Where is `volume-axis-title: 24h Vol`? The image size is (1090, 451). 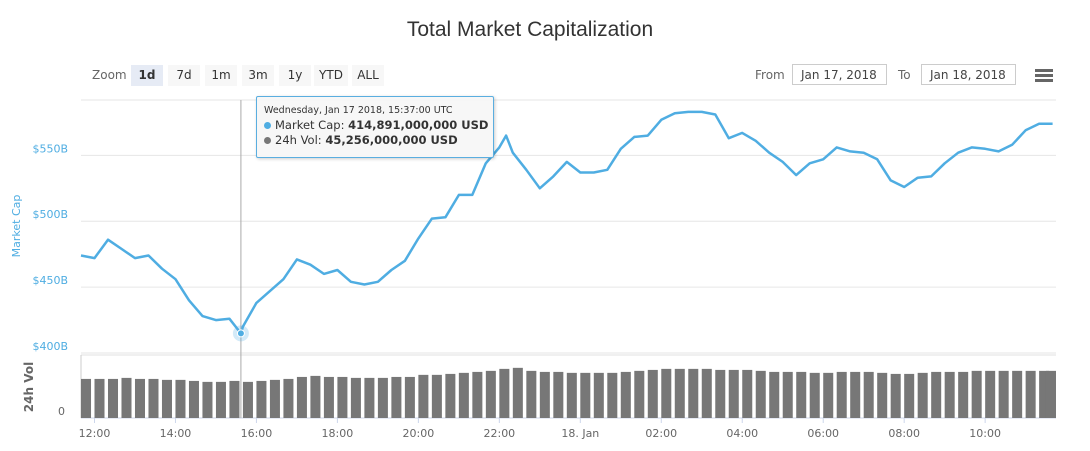
volume-axis-title: 24h Vol is located at coordinates (29, 387).